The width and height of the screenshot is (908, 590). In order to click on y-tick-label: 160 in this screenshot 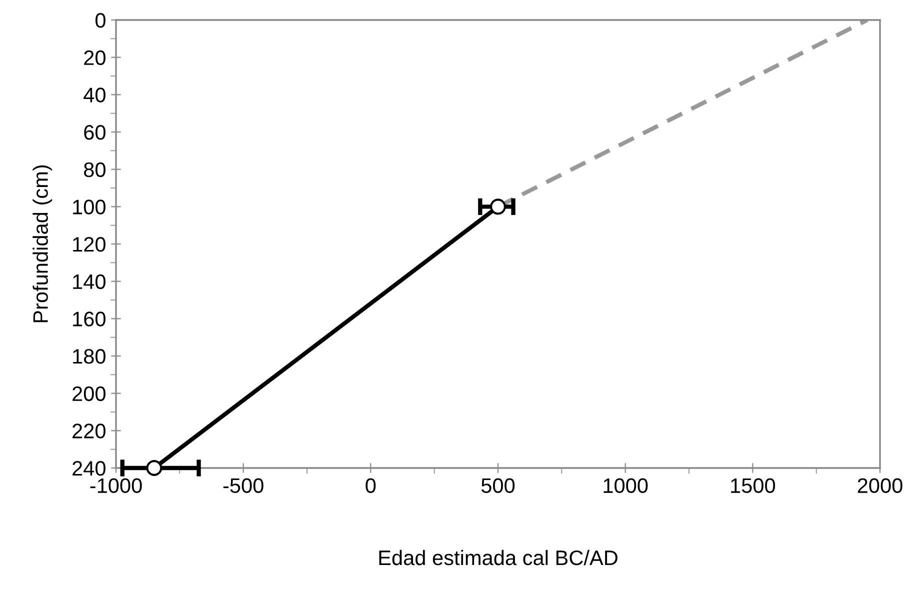, I will do `click(89, 319)`.